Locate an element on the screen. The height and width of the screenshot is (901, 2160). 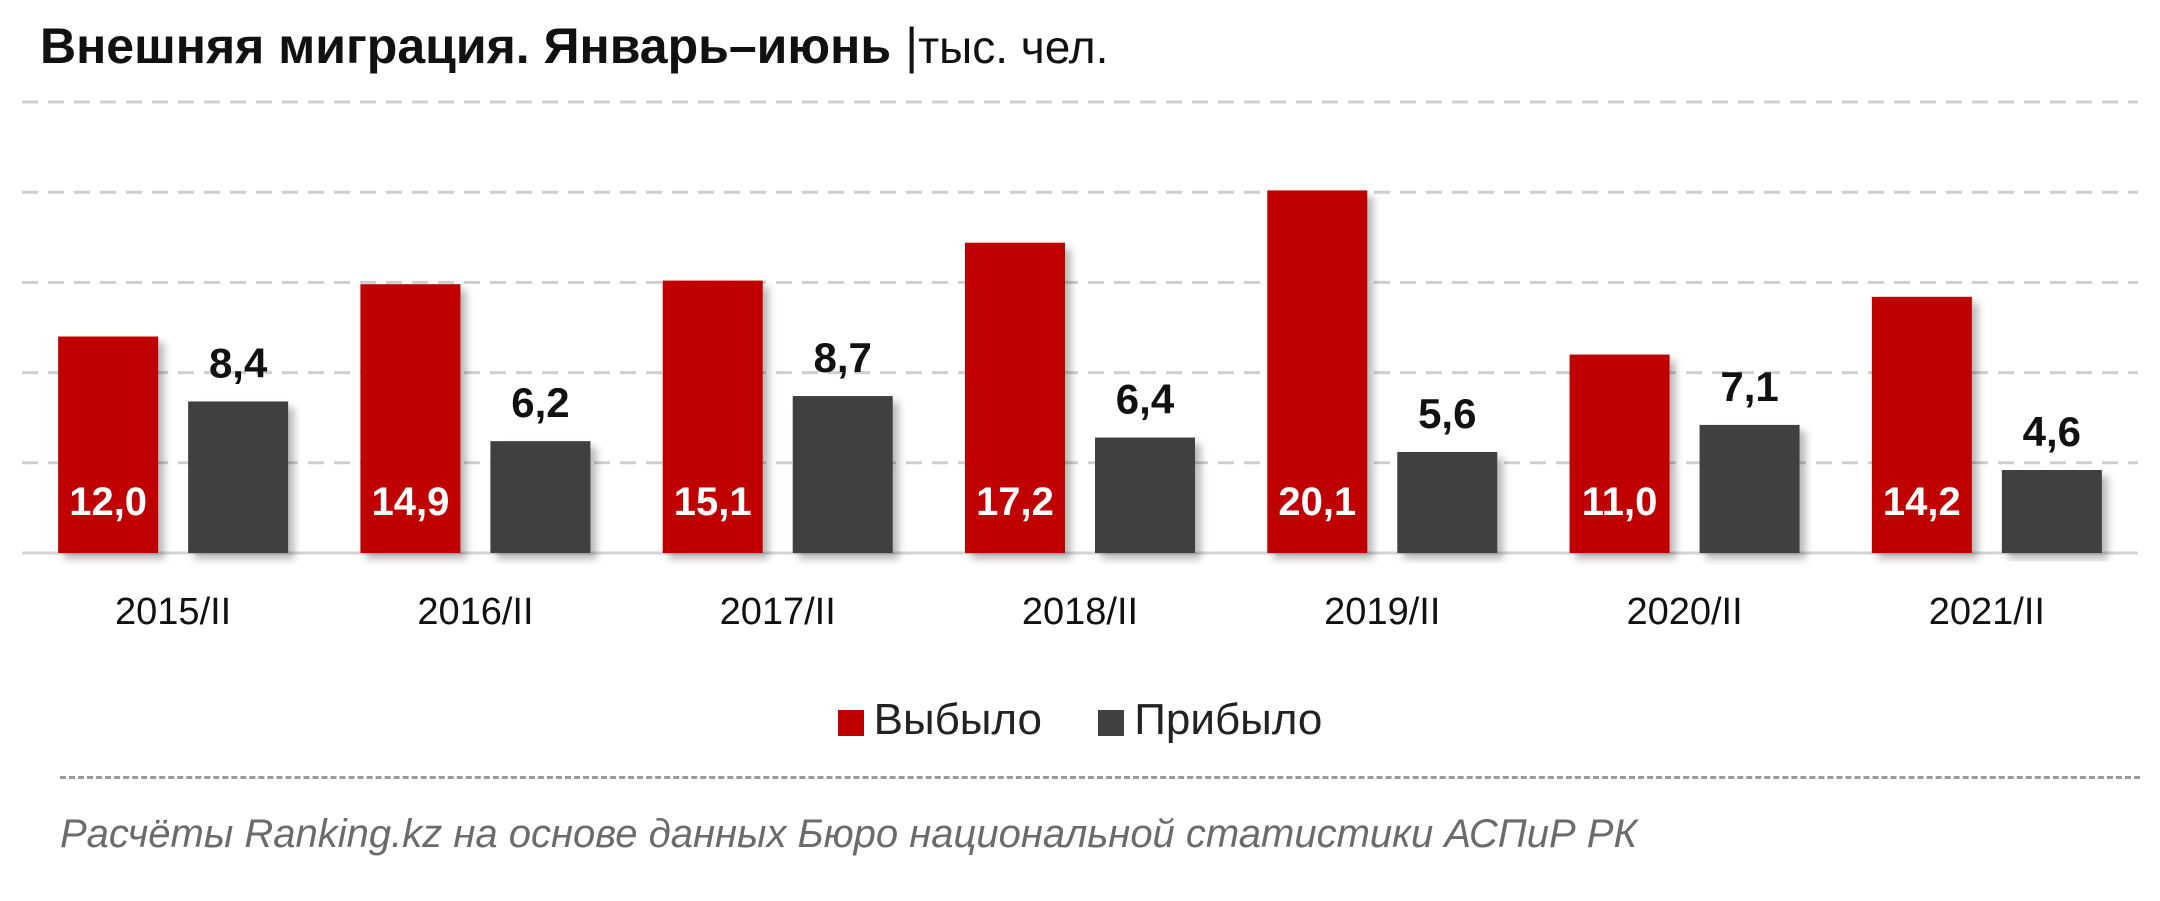
bar-departed-2016/II is located at coordinates (410, 418).